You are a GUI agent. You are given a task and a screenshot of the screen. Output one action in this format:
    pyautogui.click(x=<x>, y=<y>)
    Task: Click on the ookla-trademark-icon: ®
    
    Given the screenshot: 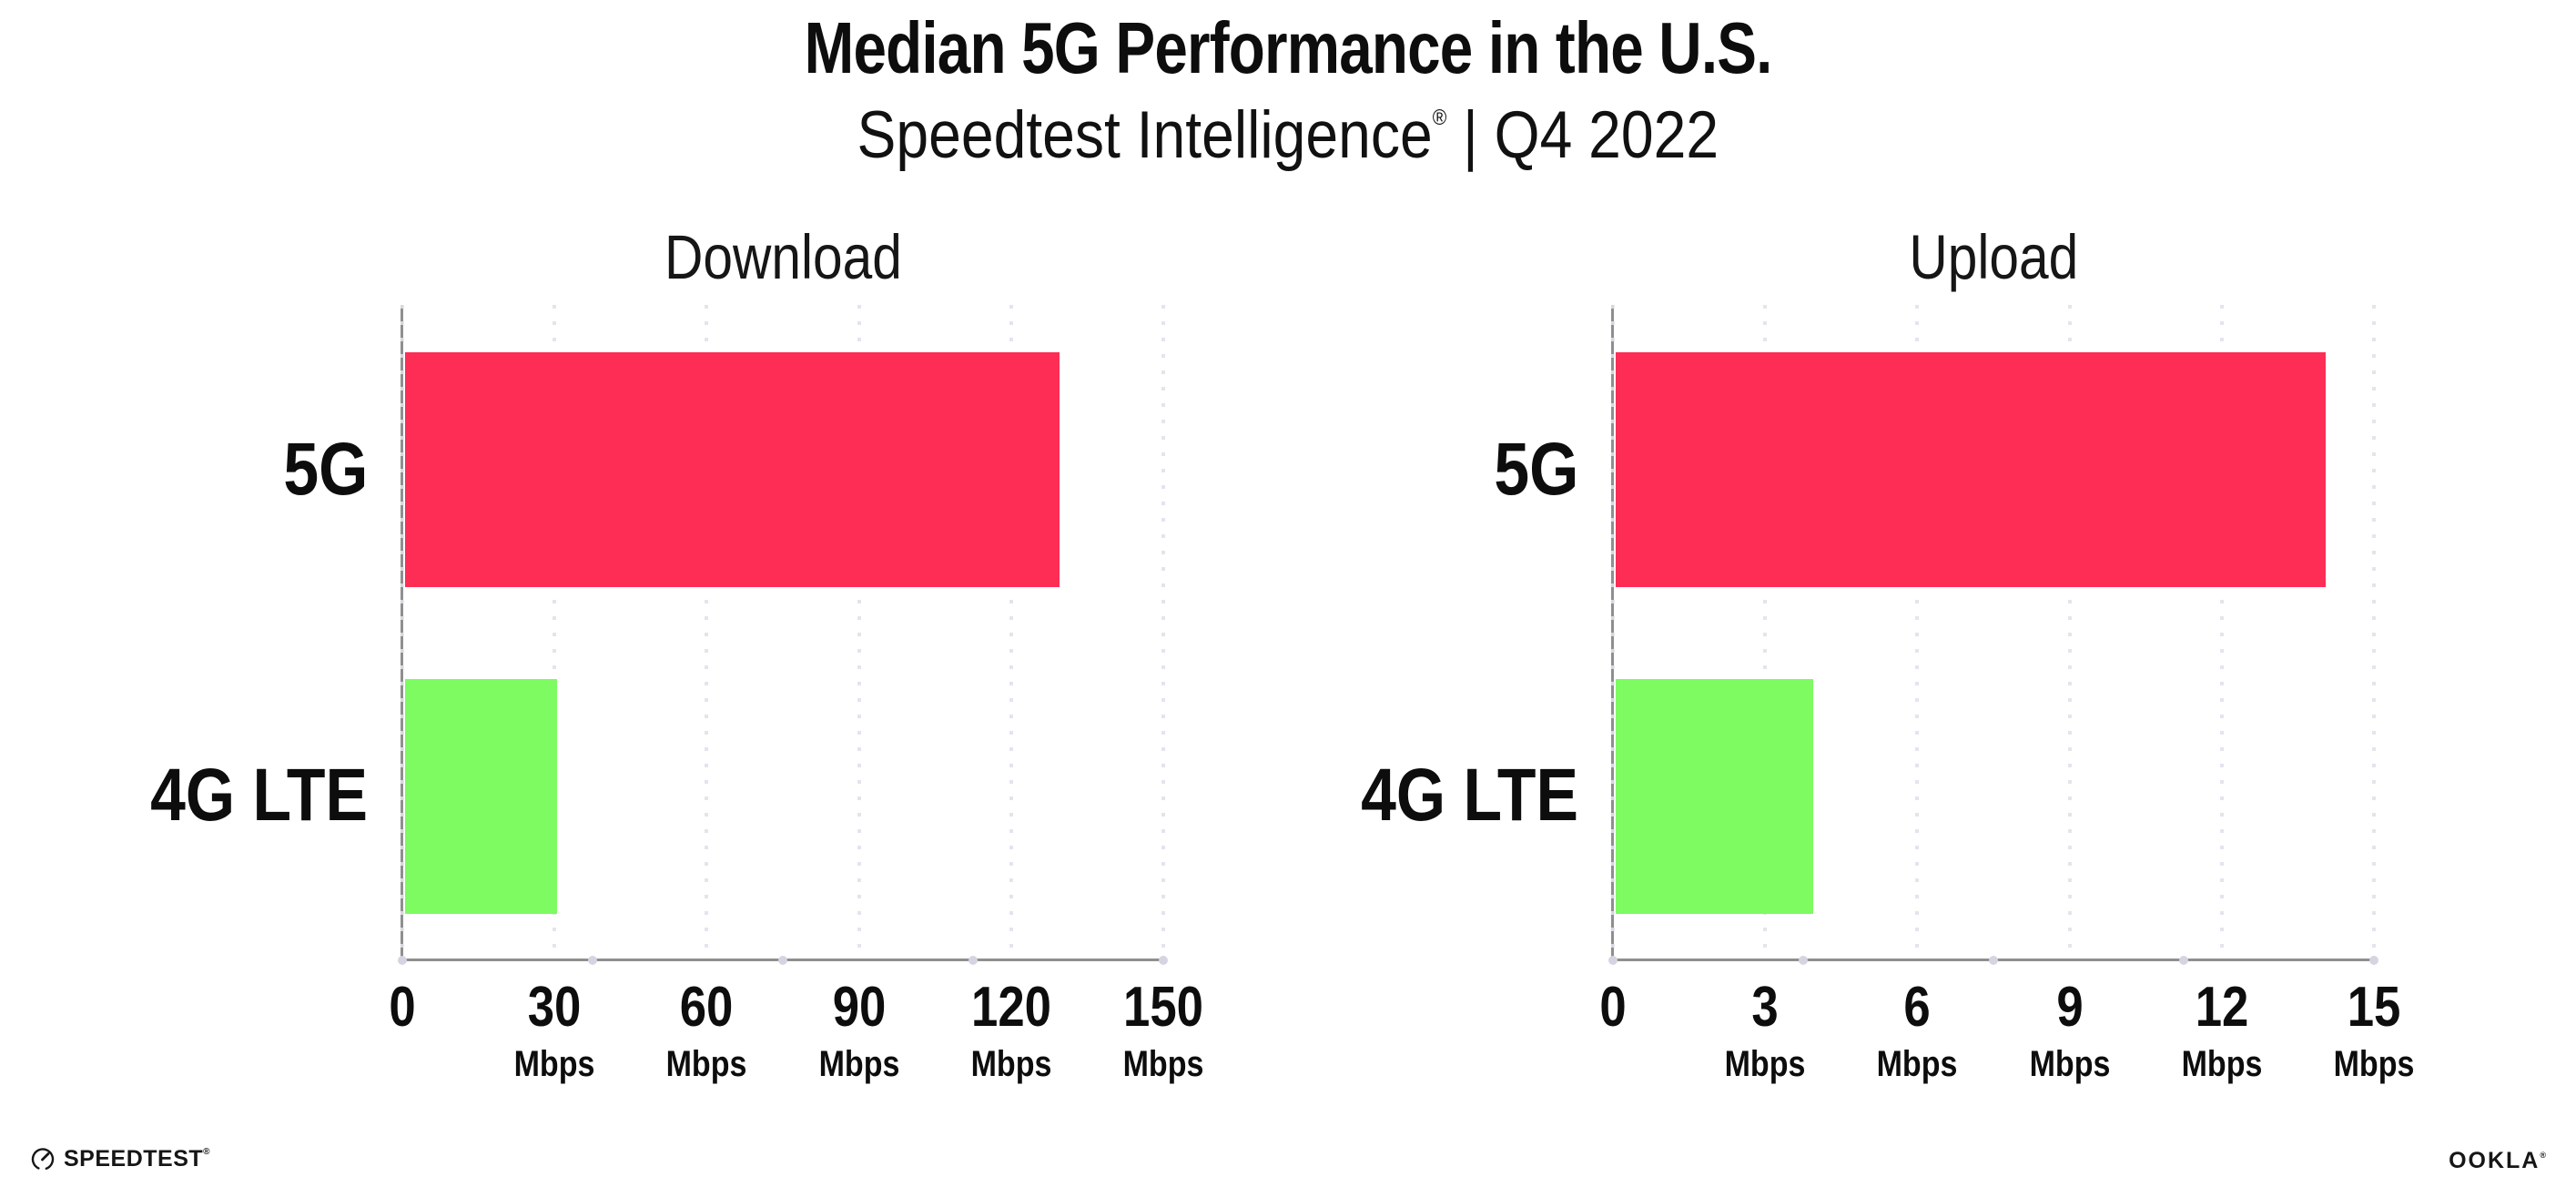 What is the action you would take?
    pyautogui.click(x=2543, y=1156)
    